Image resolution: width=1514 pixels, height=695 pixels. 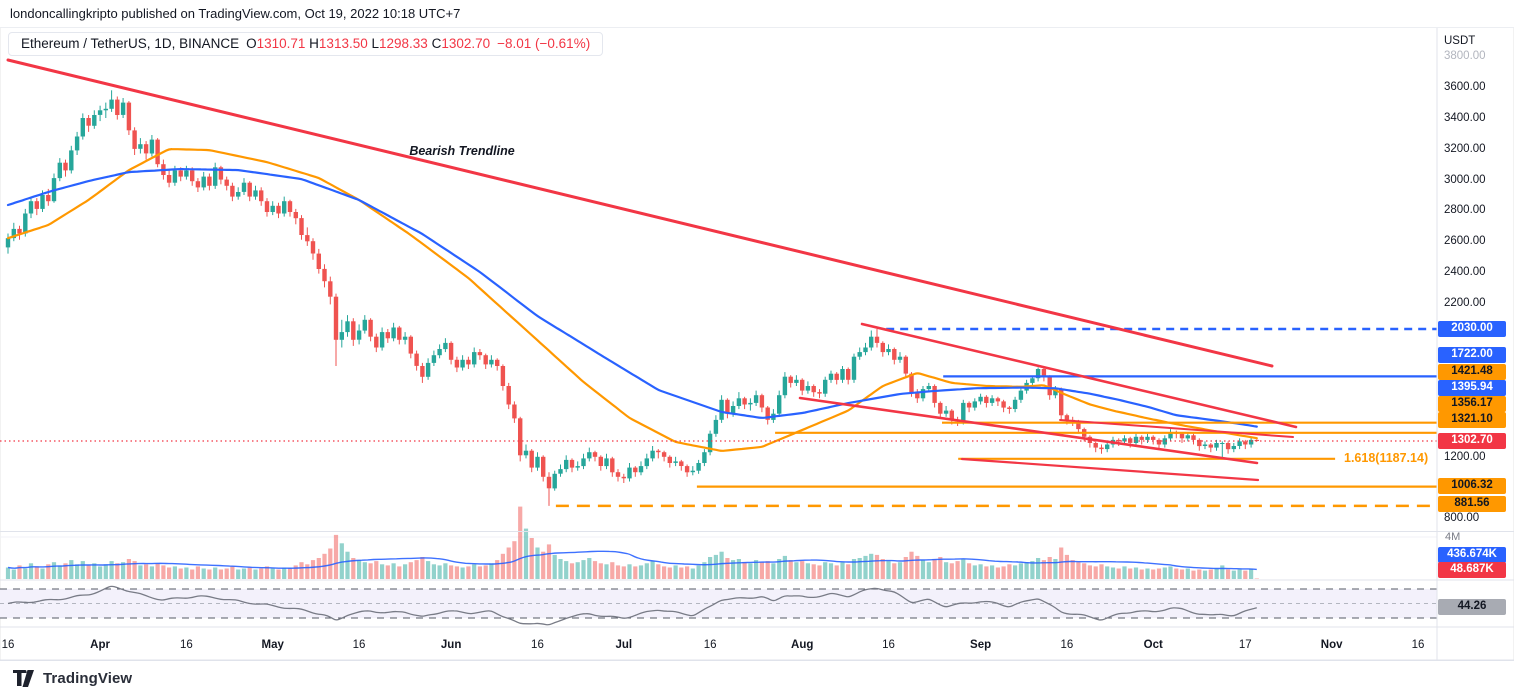 I want to click on ma-value-label-pill: 1321.10, so click(x=1472, y=420).